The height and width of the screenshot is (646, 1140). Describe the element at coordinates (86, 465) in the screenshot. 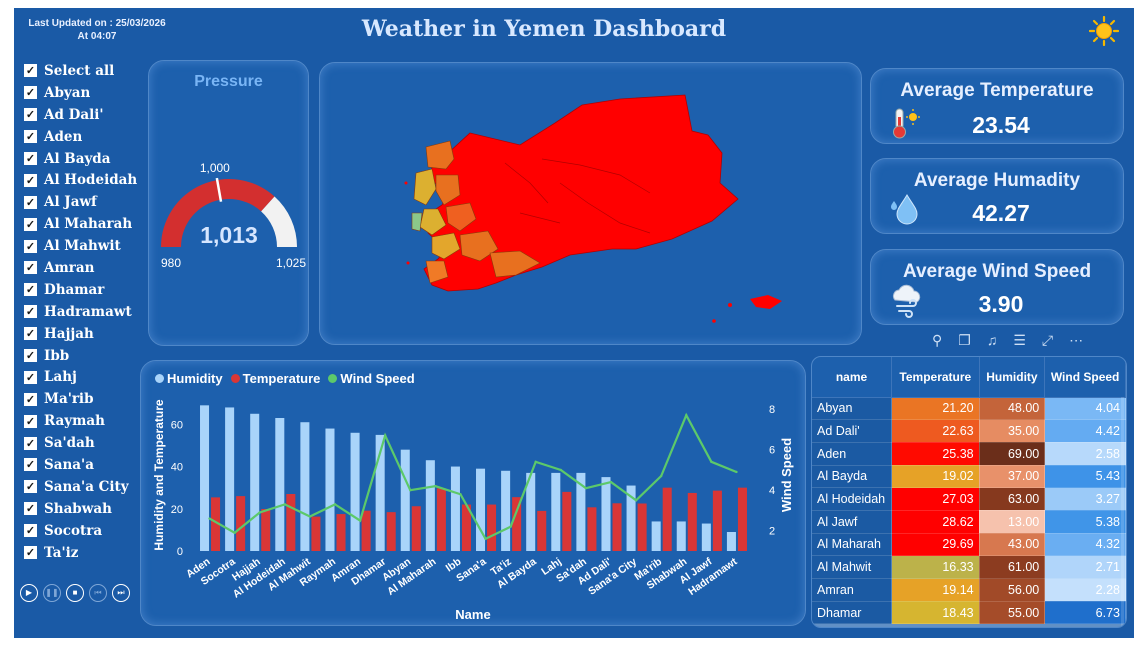

I see `slicer-item: ✓ Sana'a` at that location.